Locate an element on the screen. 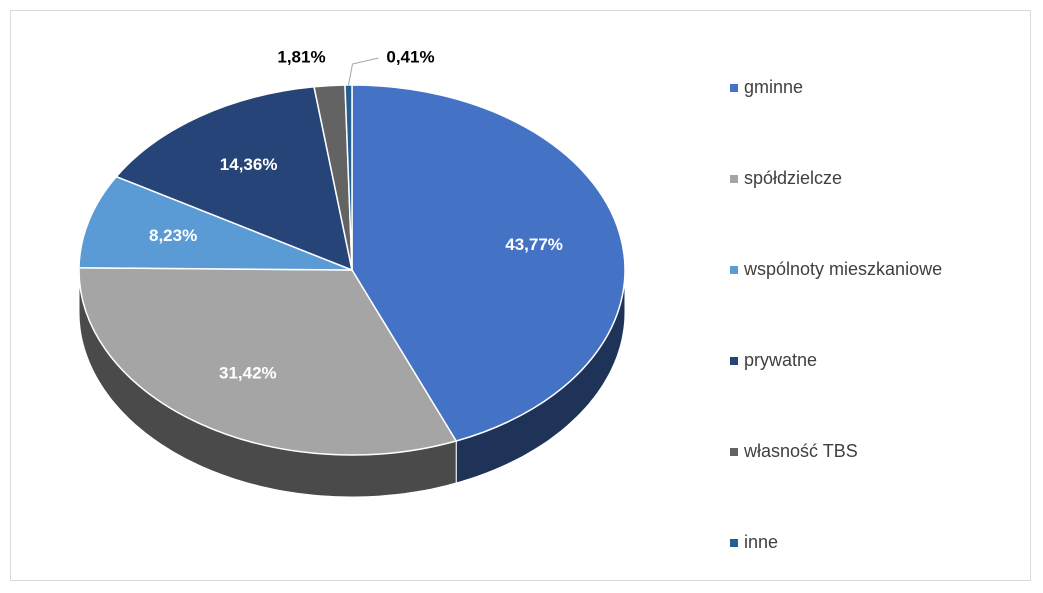 Image resolution: width=1043 pixels, height=593 pixels. leader-line is located at coordinates (363, 71).